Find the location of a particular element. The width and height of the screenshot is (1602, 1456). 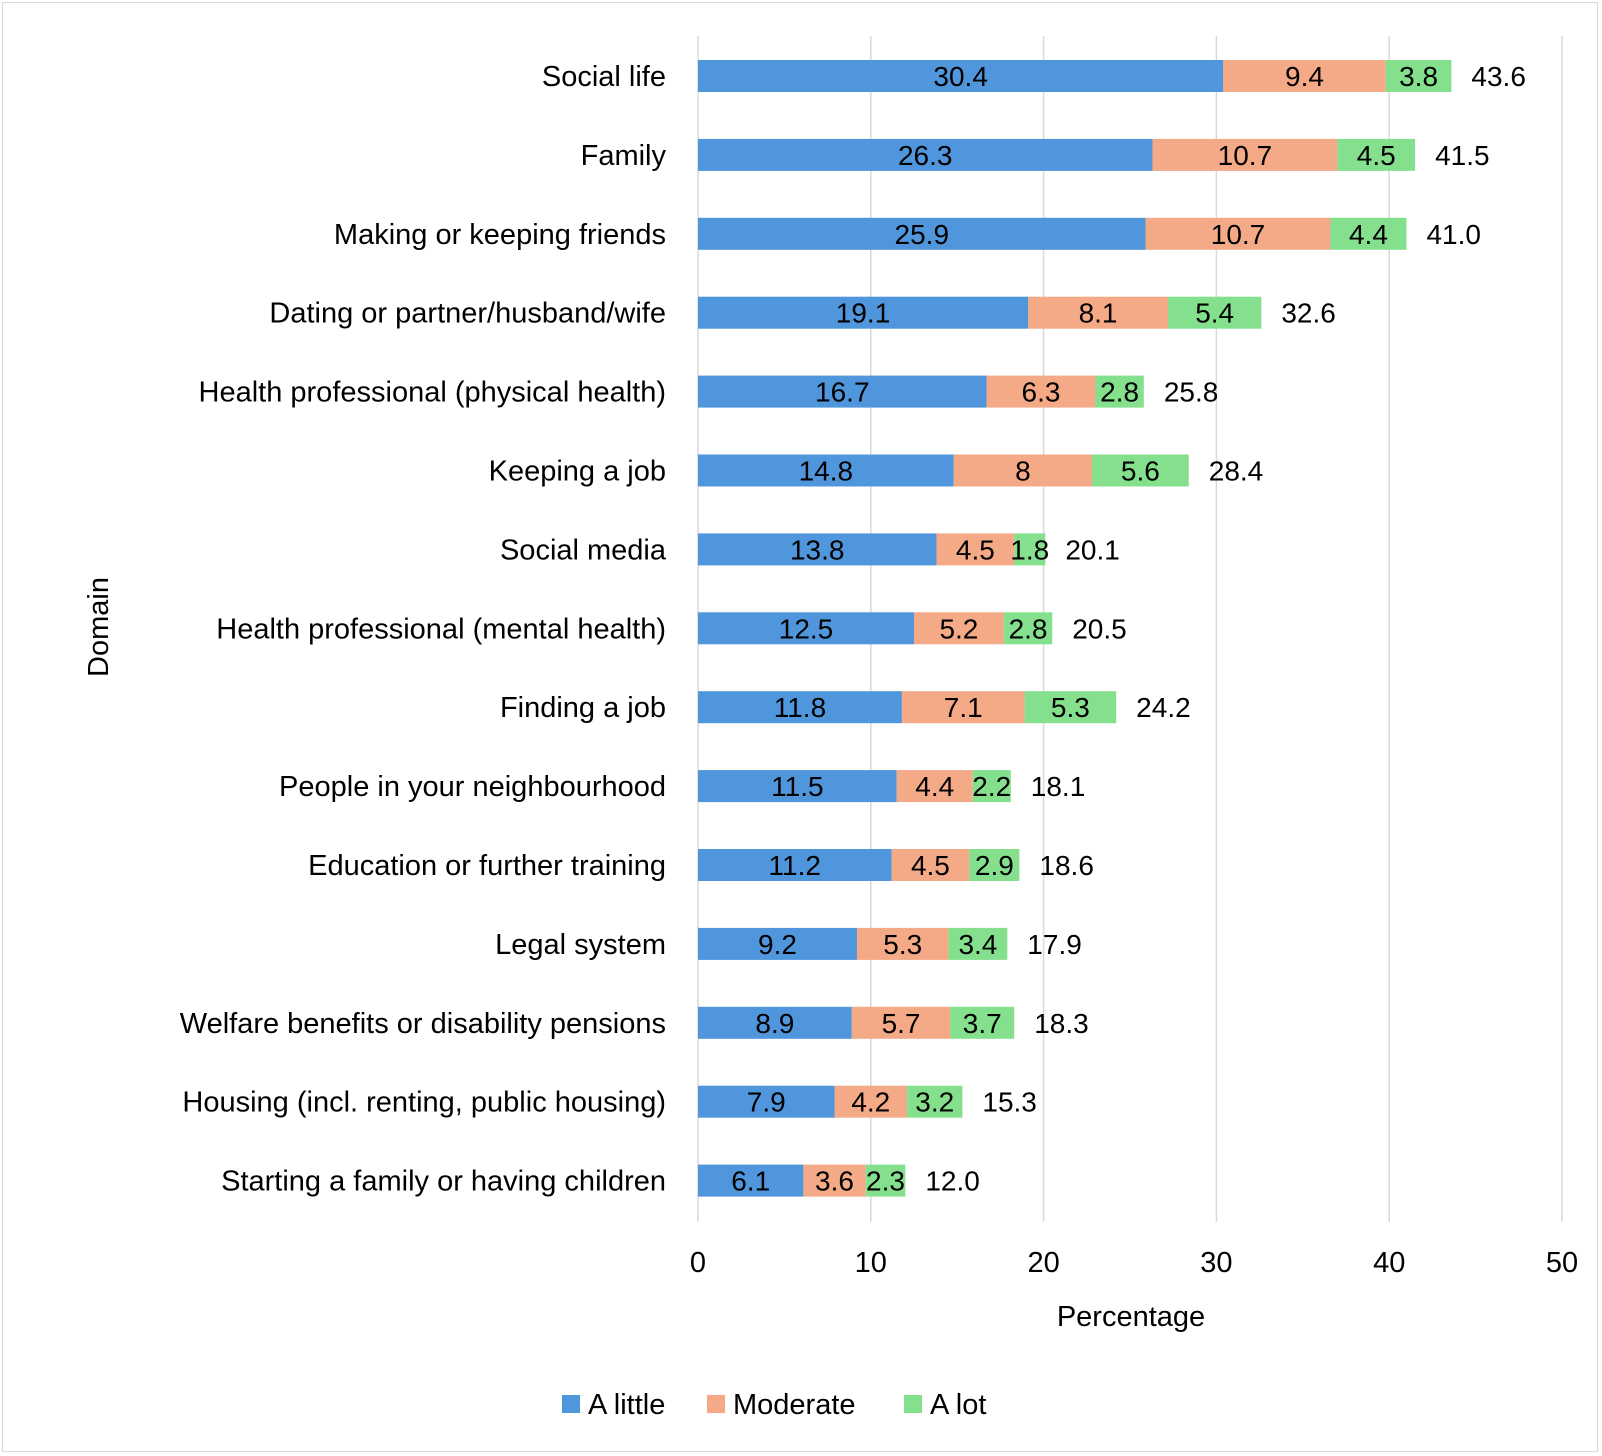

segment-value-label: 14.8 is located at coordinates (826, 471).